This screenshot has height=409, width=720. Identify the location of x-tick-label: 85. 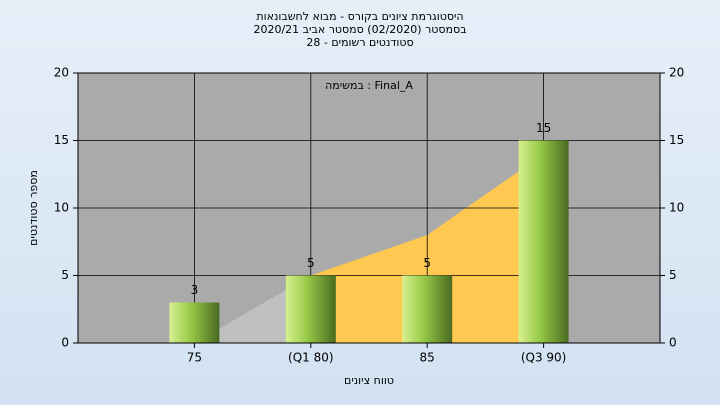
(427, 358).